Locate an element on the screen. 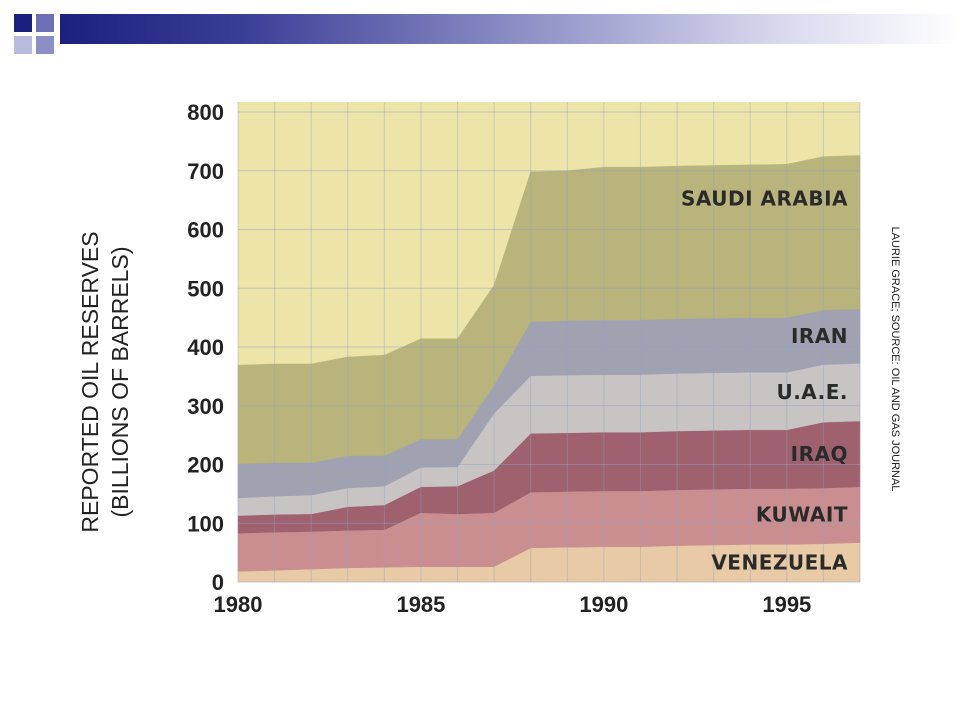  y-tick-label: 100 is located at coordinates (205, 523).